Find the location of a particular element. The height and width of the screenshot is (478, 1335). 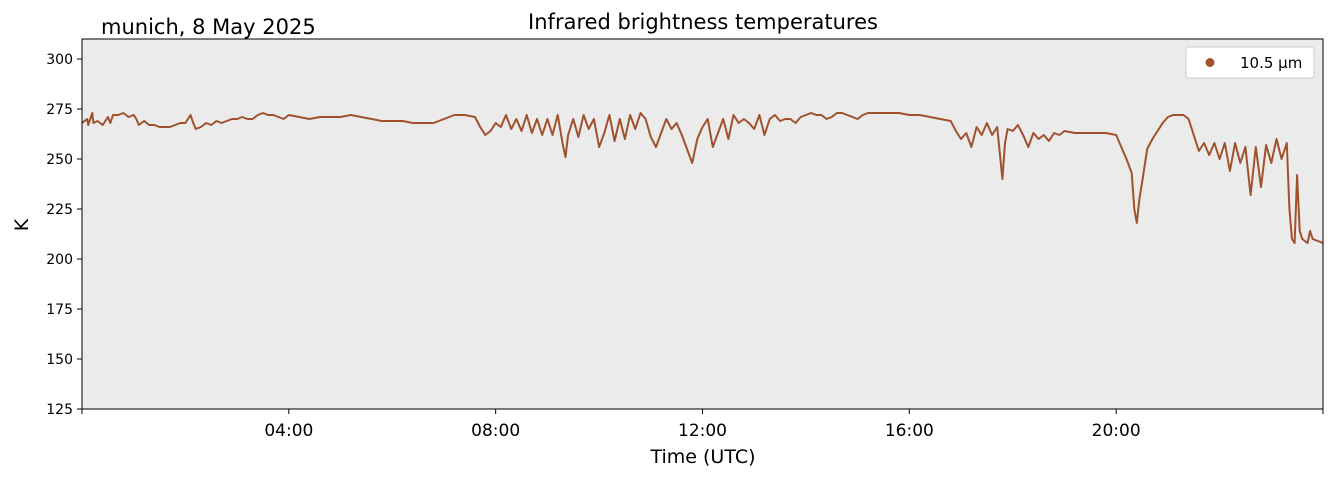

y-tick-label: 250 is located at coordinates (59, 160).